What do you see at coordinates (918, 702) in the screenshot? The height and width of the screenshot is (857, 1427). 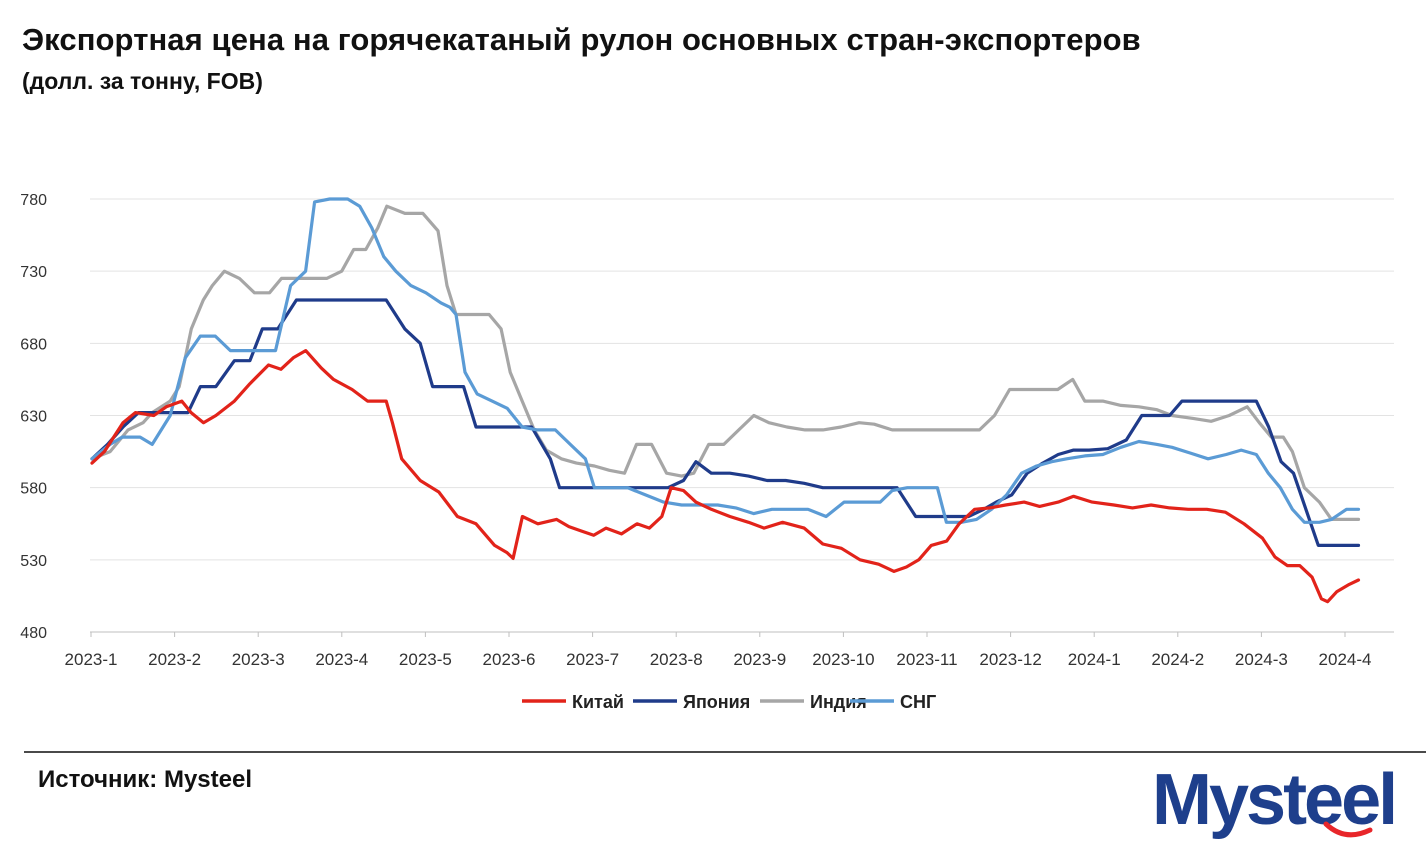 I see `legend-label: СНГ` at bounding box center [918, 702].